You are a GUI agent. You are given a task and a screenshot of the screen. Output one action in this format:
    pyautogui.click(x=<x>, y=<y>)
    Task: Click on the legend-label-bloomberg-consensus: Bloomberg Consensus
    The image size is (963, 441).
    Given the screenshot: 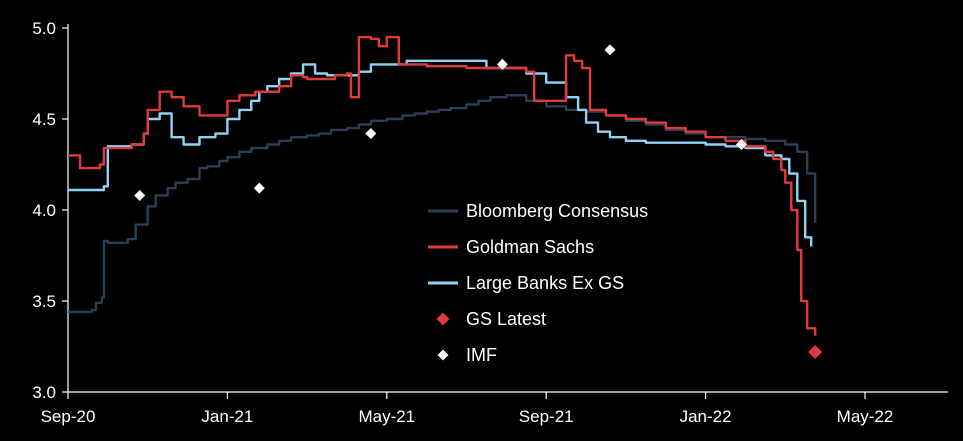 What is the action you would take?
    pyautogui.click(x=557, y=211)
    